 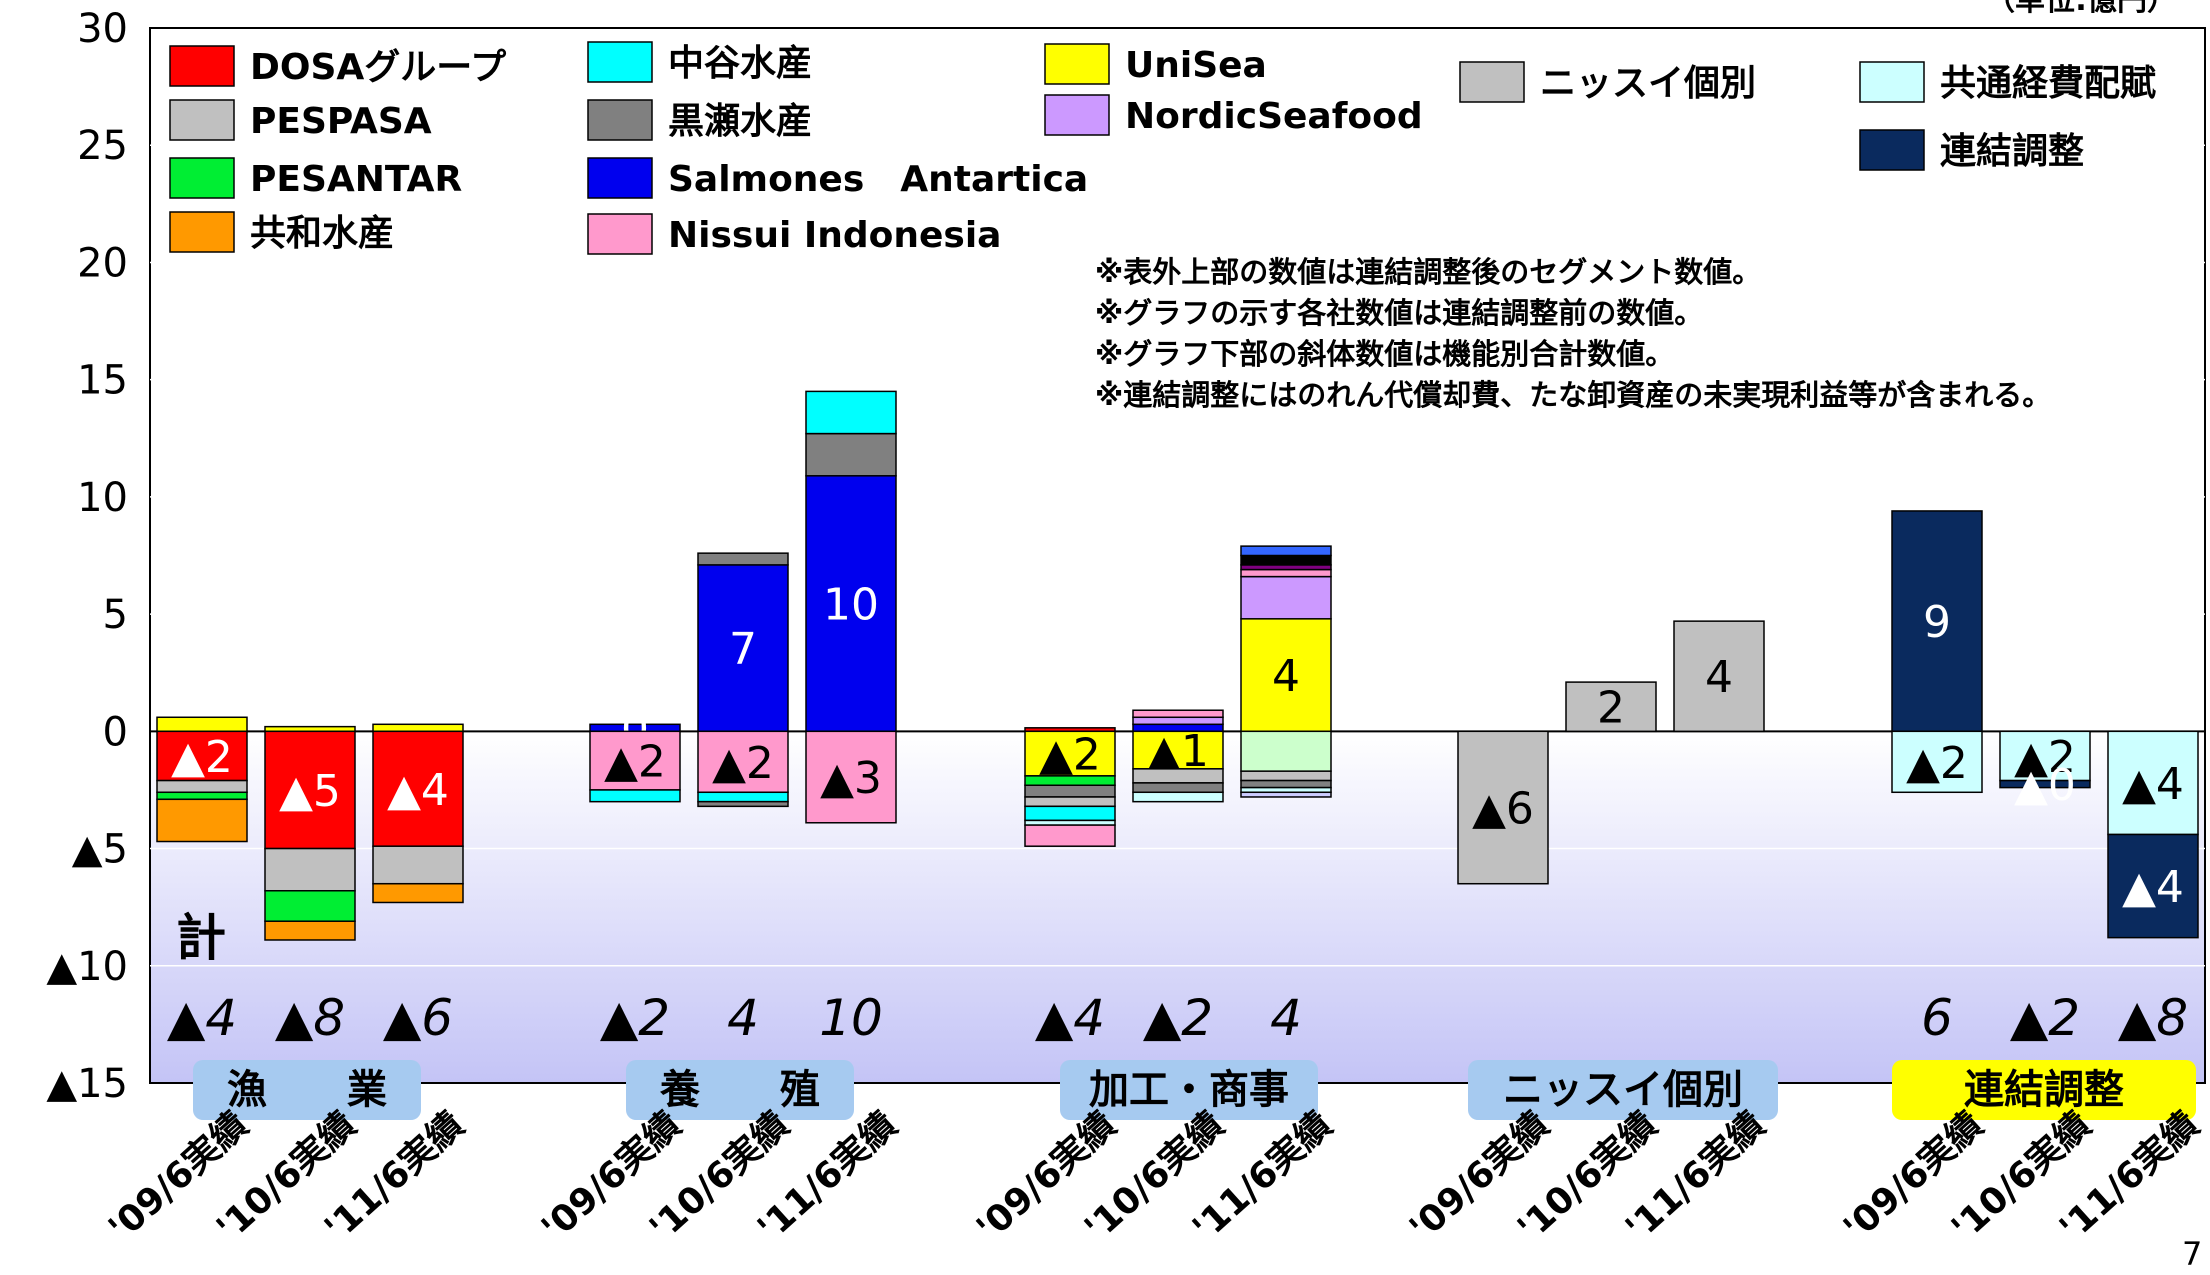 What do you see at coordinates (740, 121) in the screenshot?
I see `legend-label: 黒瀬水産` at bounding box center [740, 121].